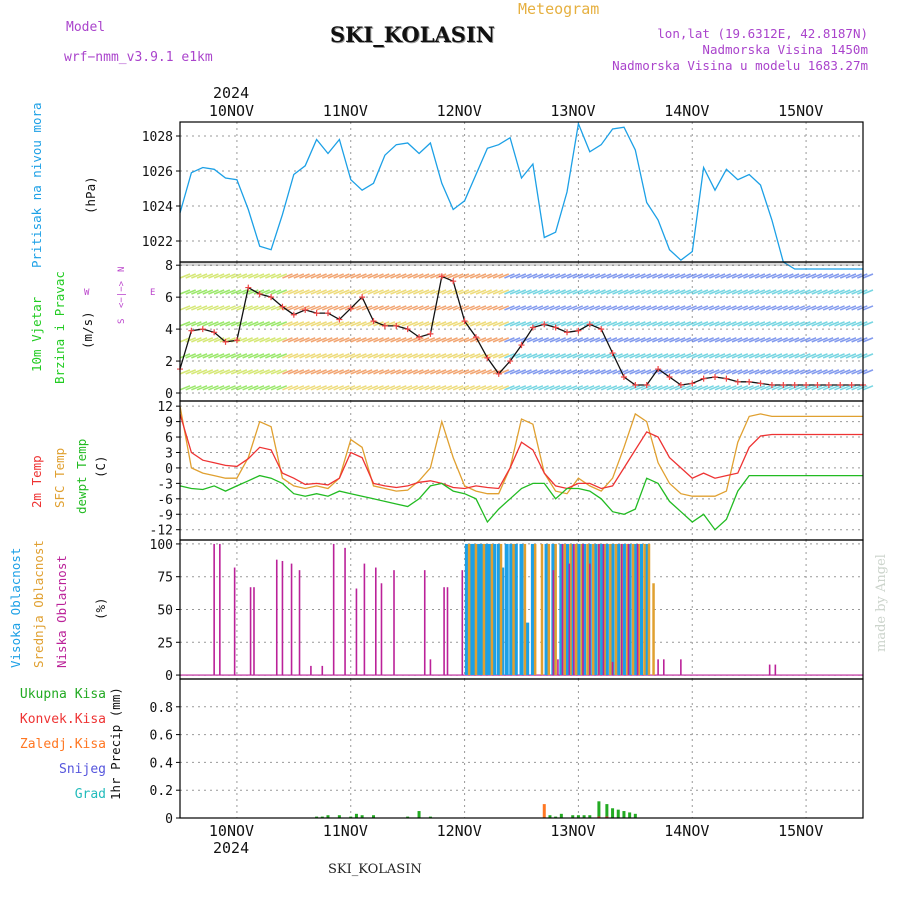 The height and width of the screenshot is (900, 900). Describe the element at coordinates (62, 744) in the screenshot. I see `precip-legend-frz: Zaledj.Kisa` at that location.